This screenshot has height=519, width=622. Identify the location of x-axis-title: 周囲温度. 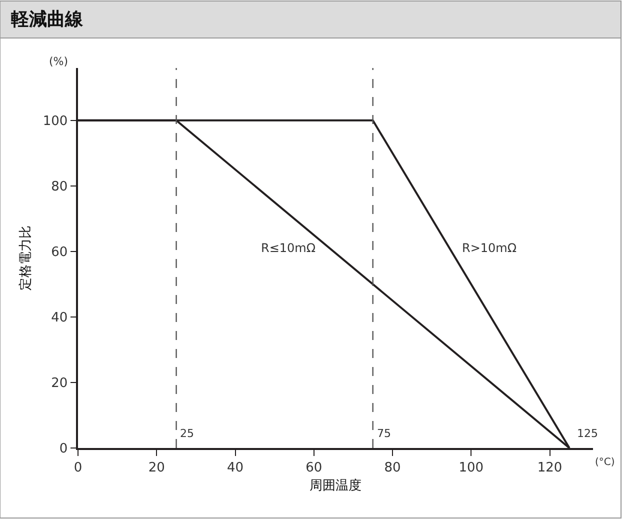
(336, 485).